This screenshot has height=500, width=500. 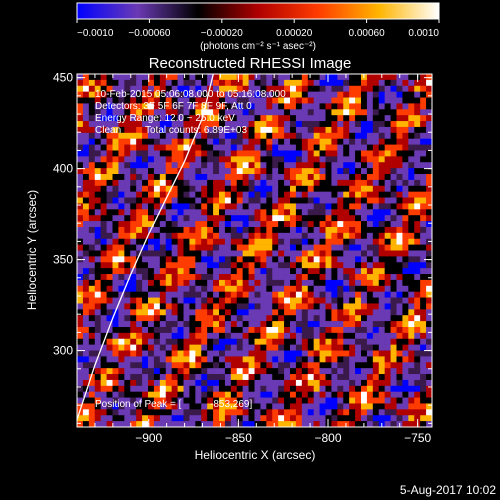 I want to click on annotation-total-counts: Total counts: 6.89E+03, so click(x=196, y=130).